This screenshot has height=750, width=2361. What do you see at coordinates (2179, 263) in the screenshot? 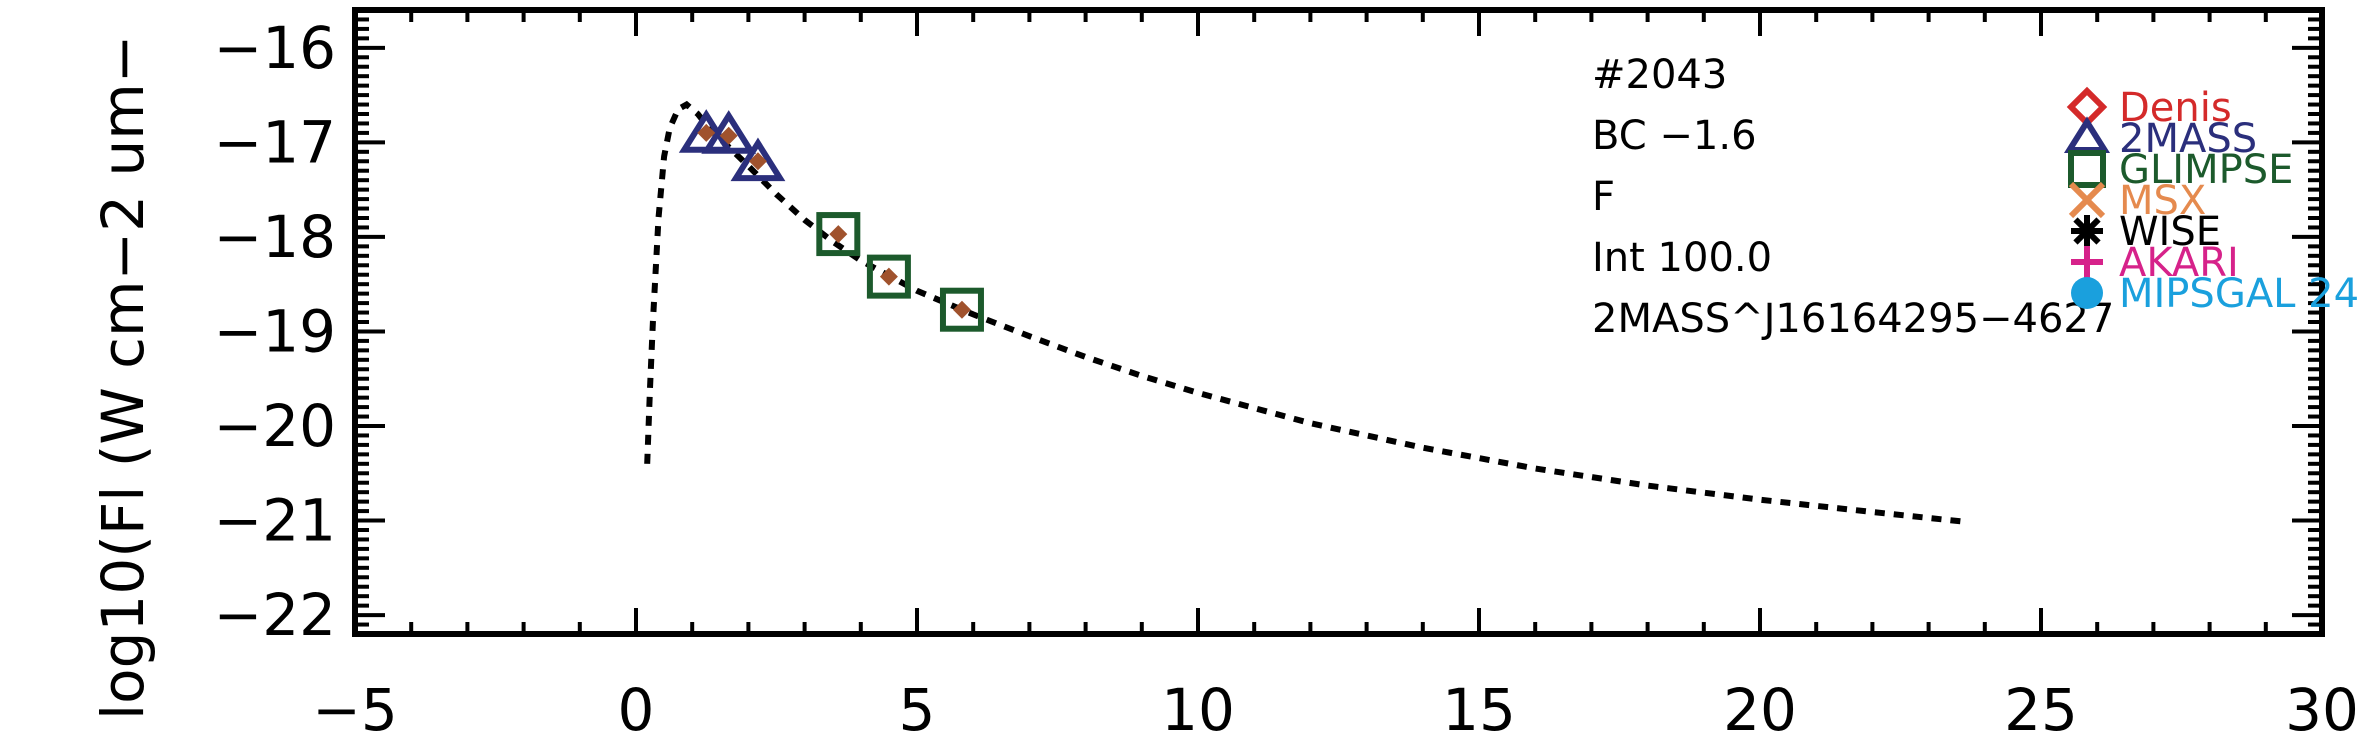
I see `legend-label: AKARI` at bounding box center [2179, 263].